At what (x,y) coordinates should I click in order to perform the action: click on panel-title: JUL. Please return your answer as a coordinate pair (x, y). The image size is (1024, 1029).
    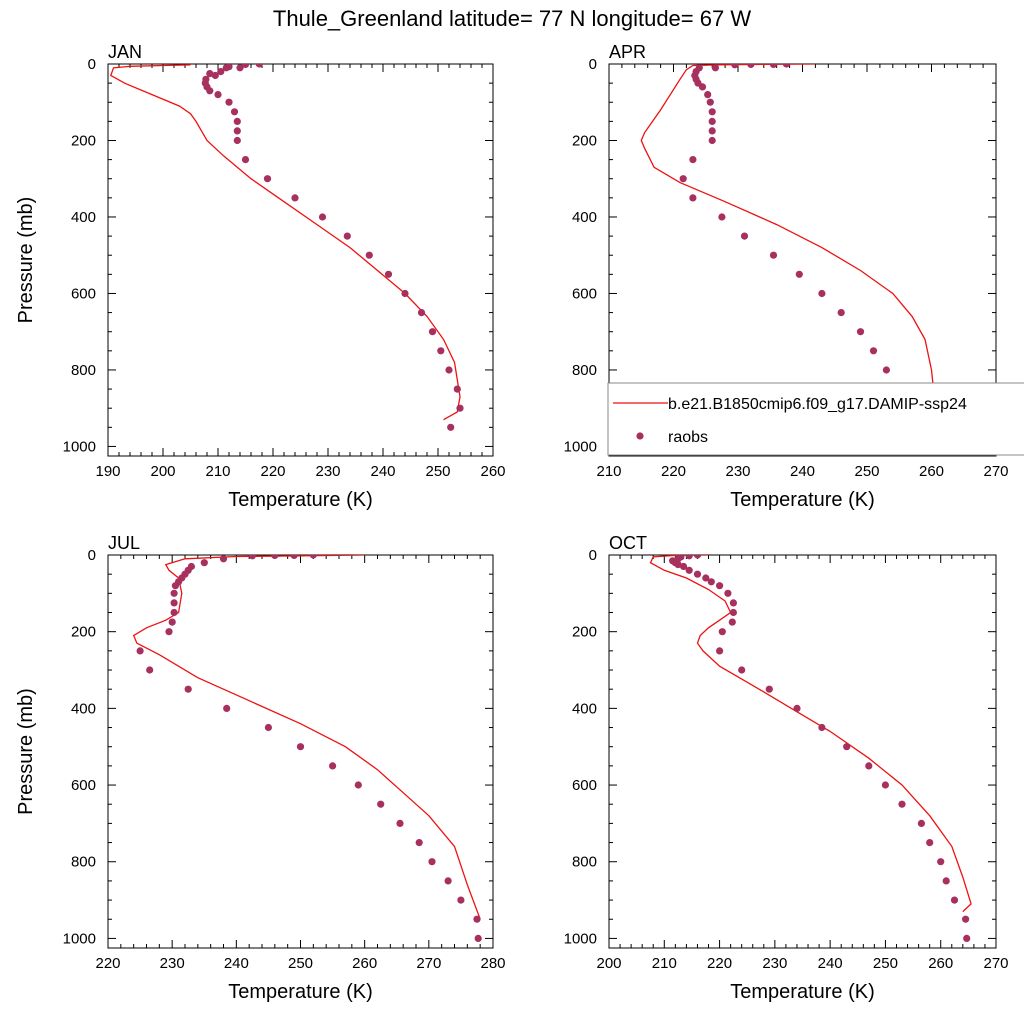
    Looking at the image, I should click on (124, 543).